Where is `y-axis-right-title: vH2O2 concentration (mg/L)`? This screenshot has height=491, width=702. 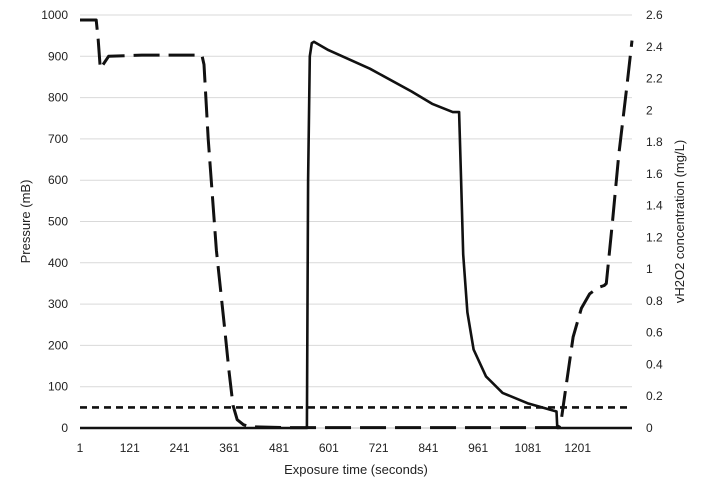 y-axis-right-title: vH2O2 concentration (mg/L) is located at coordinates (679, 221).